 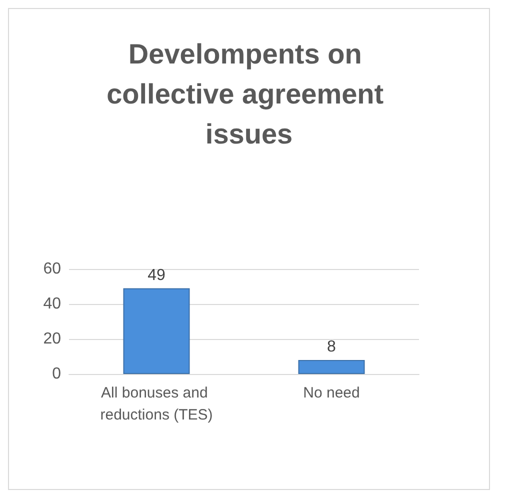 What do you see at coordinates (157, 275) in the screenshot?
I see `data-label: 49` at bounding box center [157, 275].